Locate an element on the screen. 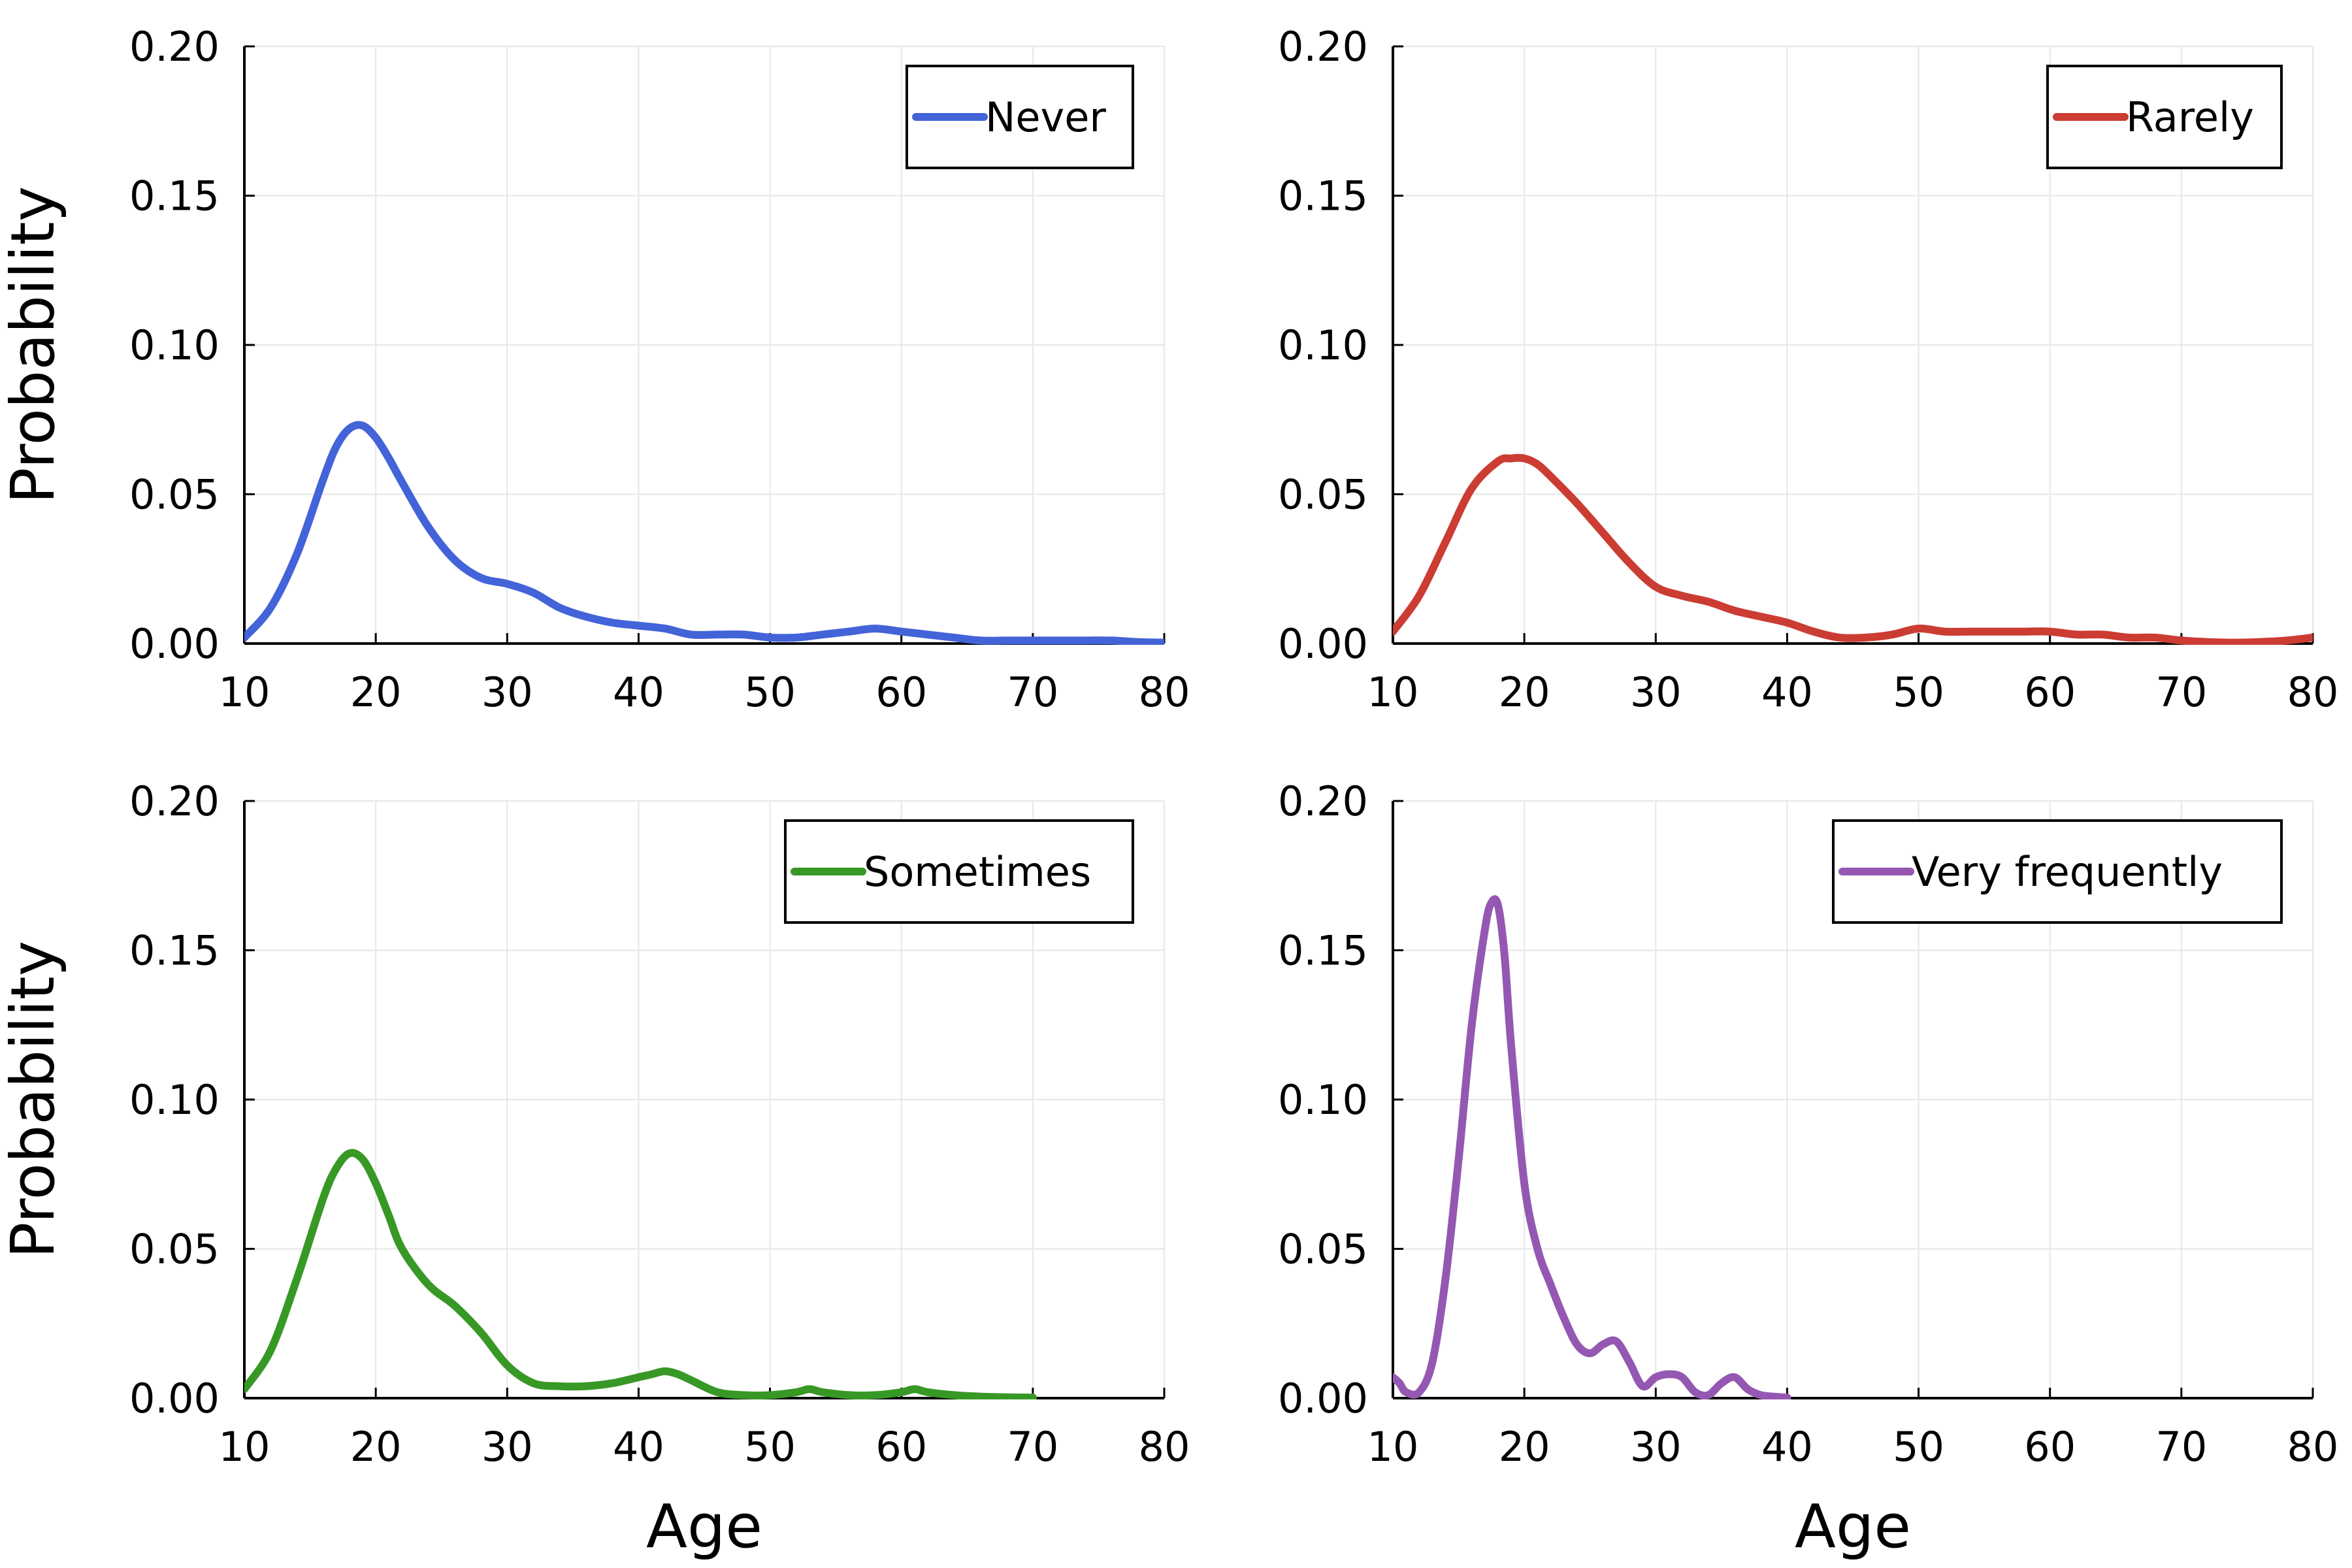 This screenshot has width=2352, height=1568. legend-label-very-frequently: Very frequently is located at coordinates (2067, 872).